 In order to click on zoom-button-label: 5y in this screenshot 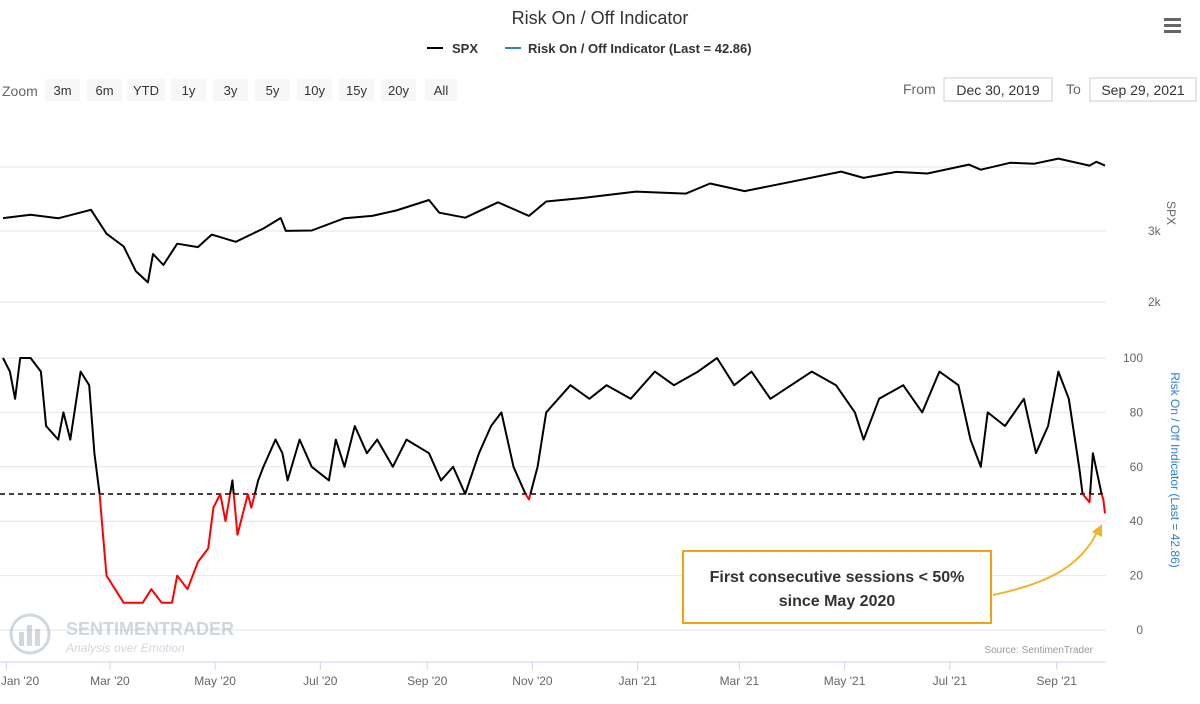, I will do `click(273, 90)`.